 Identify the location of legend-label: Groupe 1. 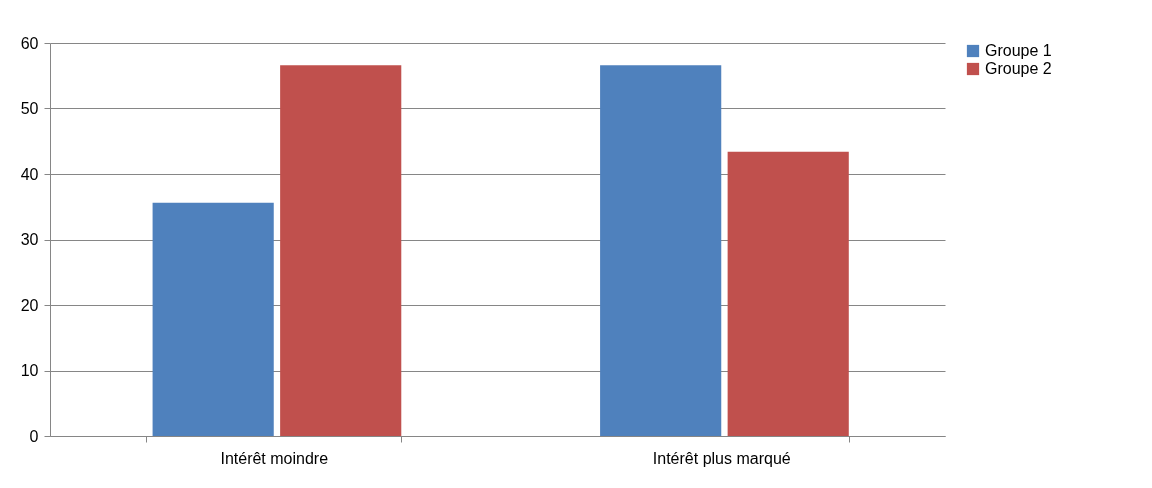
(1018, 50).